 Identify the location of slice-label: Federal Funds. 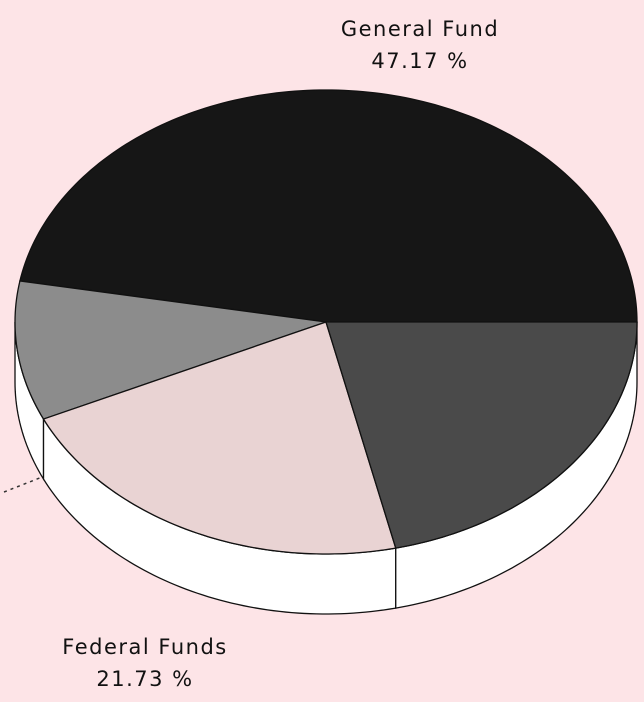
(144, 647).